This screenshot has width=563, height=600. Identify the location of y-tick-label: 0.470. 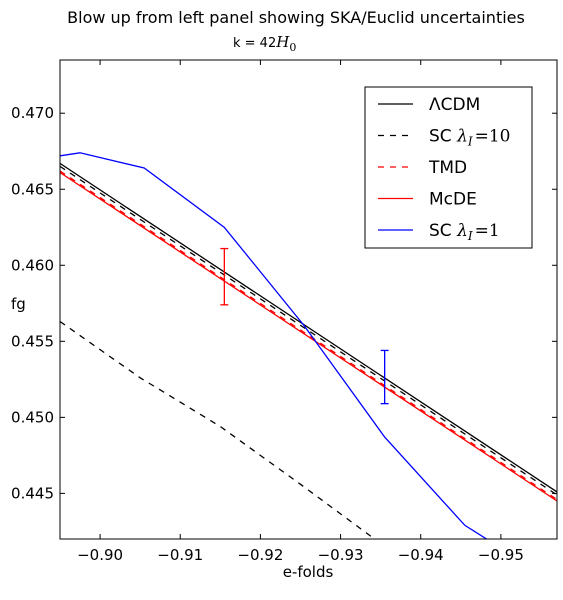
(32, 113).